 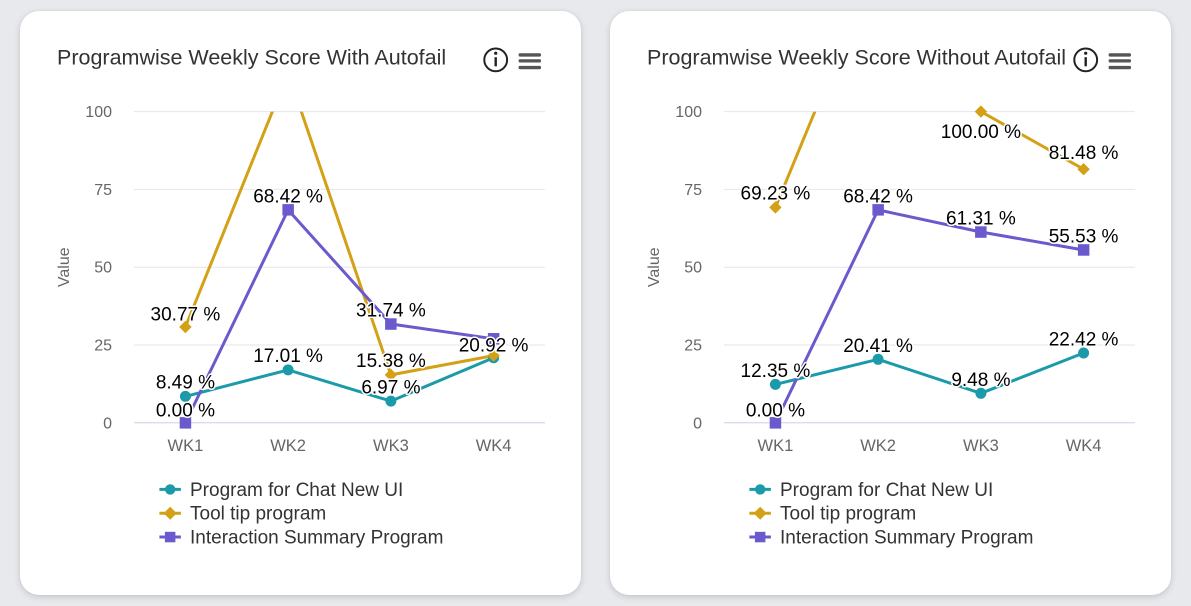 I want to click on svg-text: 6.97 %, so click(x=390, y=388).